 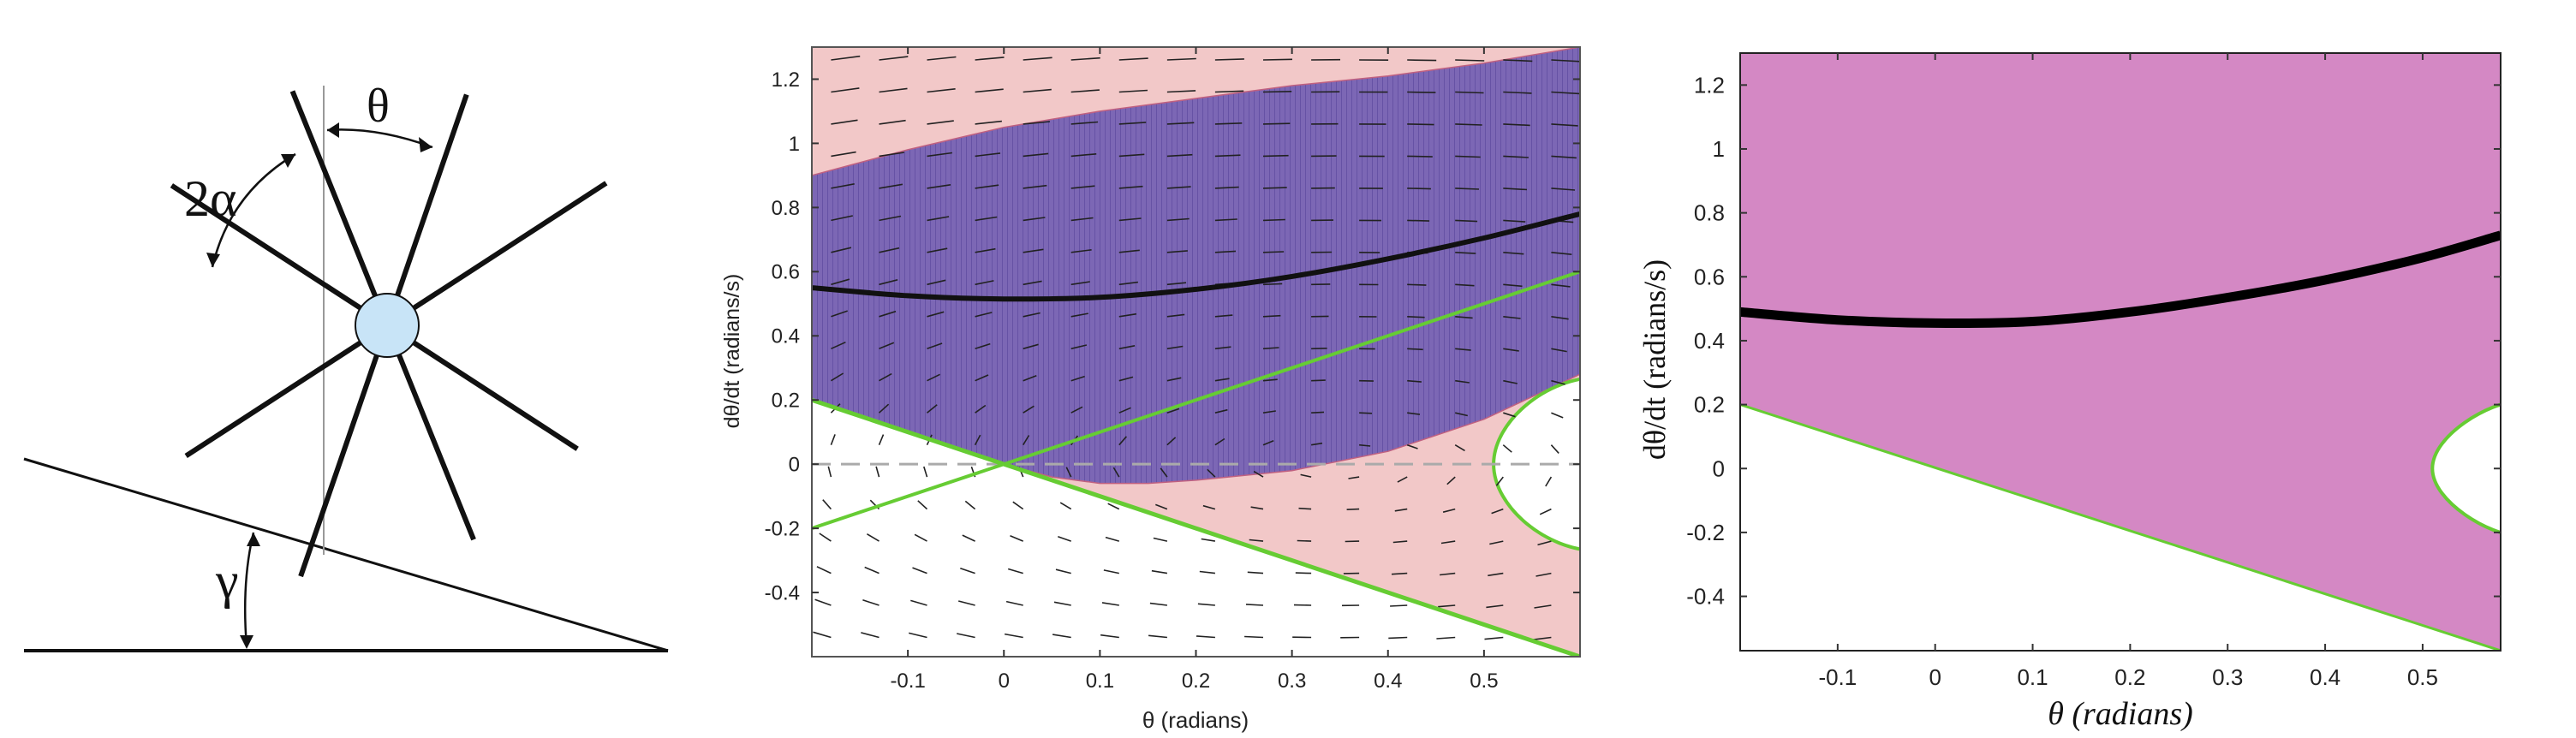 I want to click on x-tick-label: 0, so click(x=1935, y=677).